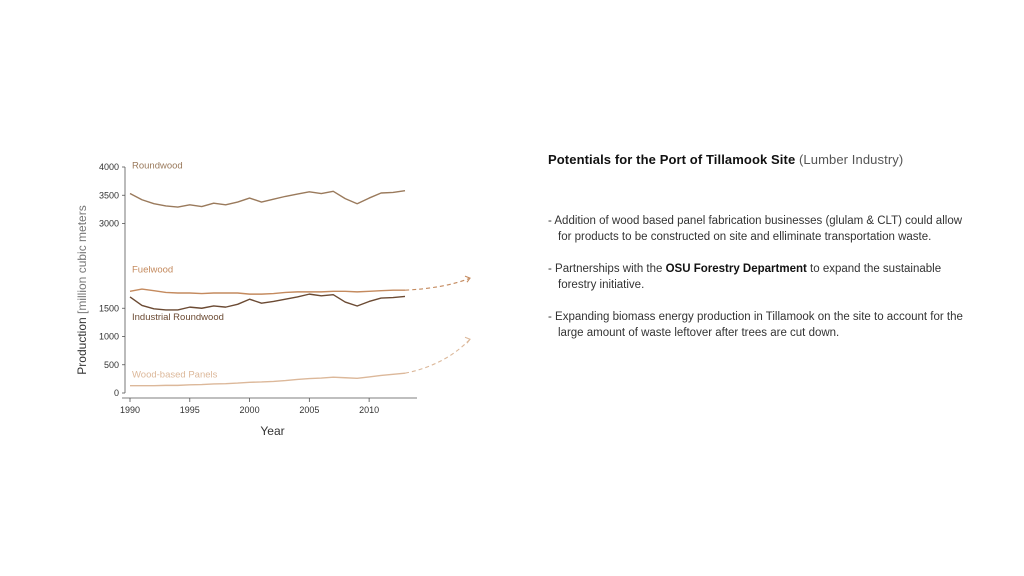 This screenshot has width=1024, height=576. I want to click on x-tick-label: 2005, so click(309, 410).